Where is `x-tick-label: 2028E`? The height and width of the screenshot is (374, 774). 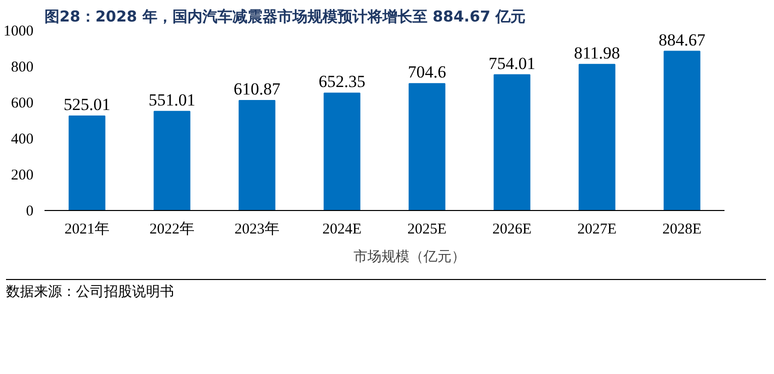
x-tick-label: 2028E is located at coordinates (682, 230).